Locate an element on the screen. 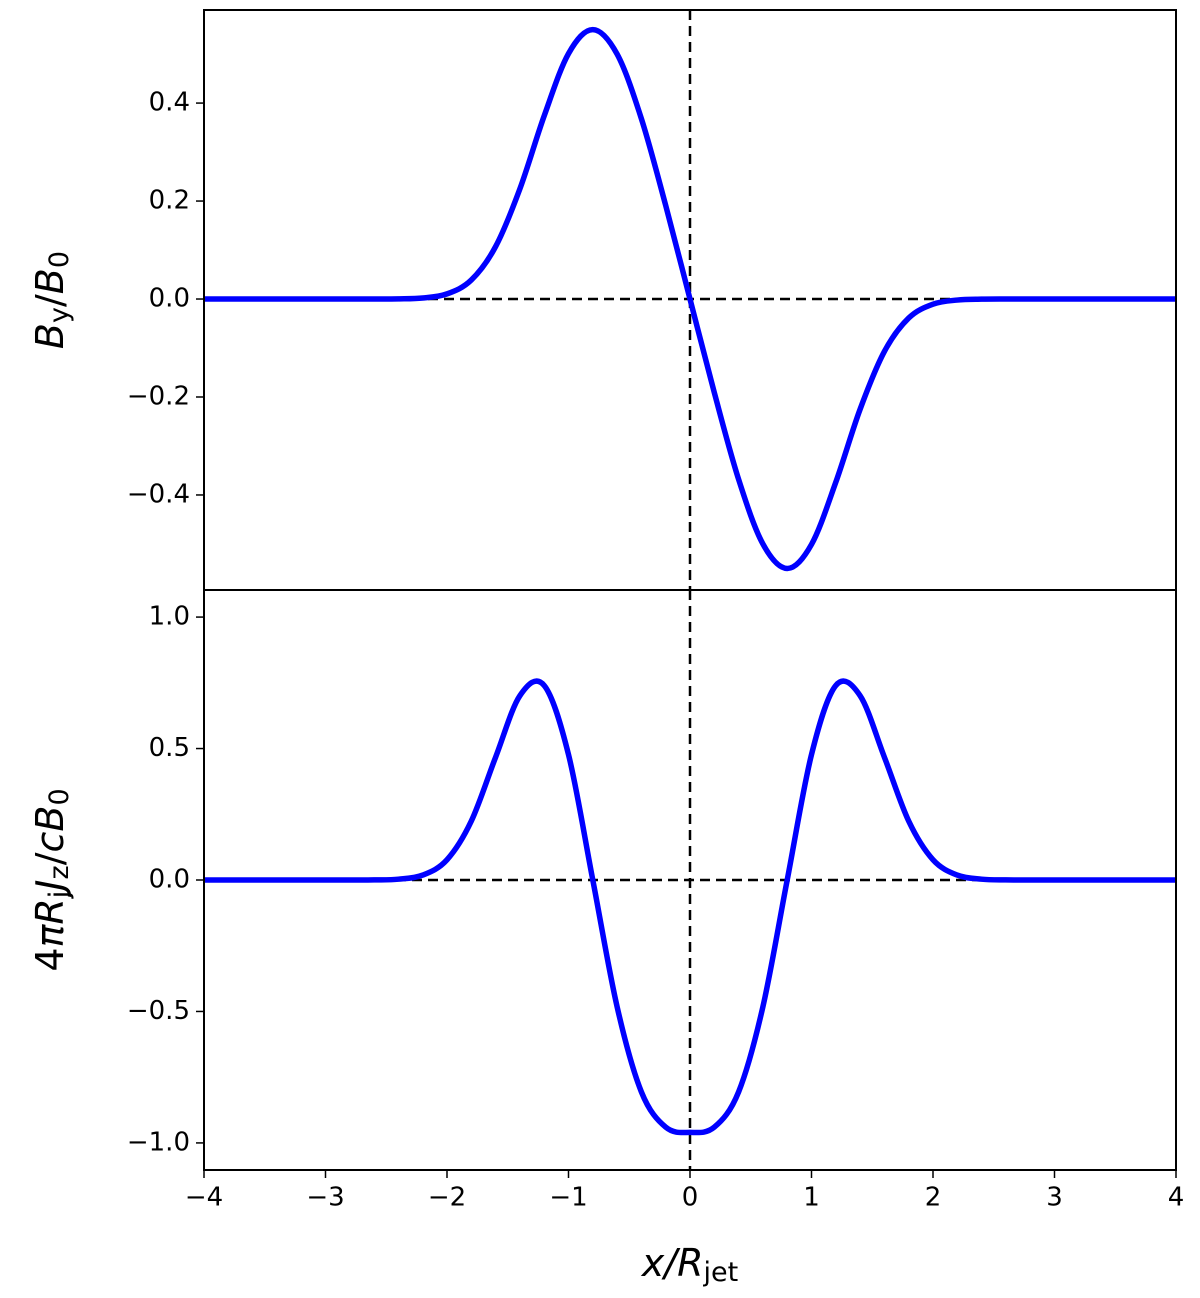 Image resolution: width=1200 pixels, height=1298 pixels. x-tick-label: 0 is located at coordinates (690, 1198).